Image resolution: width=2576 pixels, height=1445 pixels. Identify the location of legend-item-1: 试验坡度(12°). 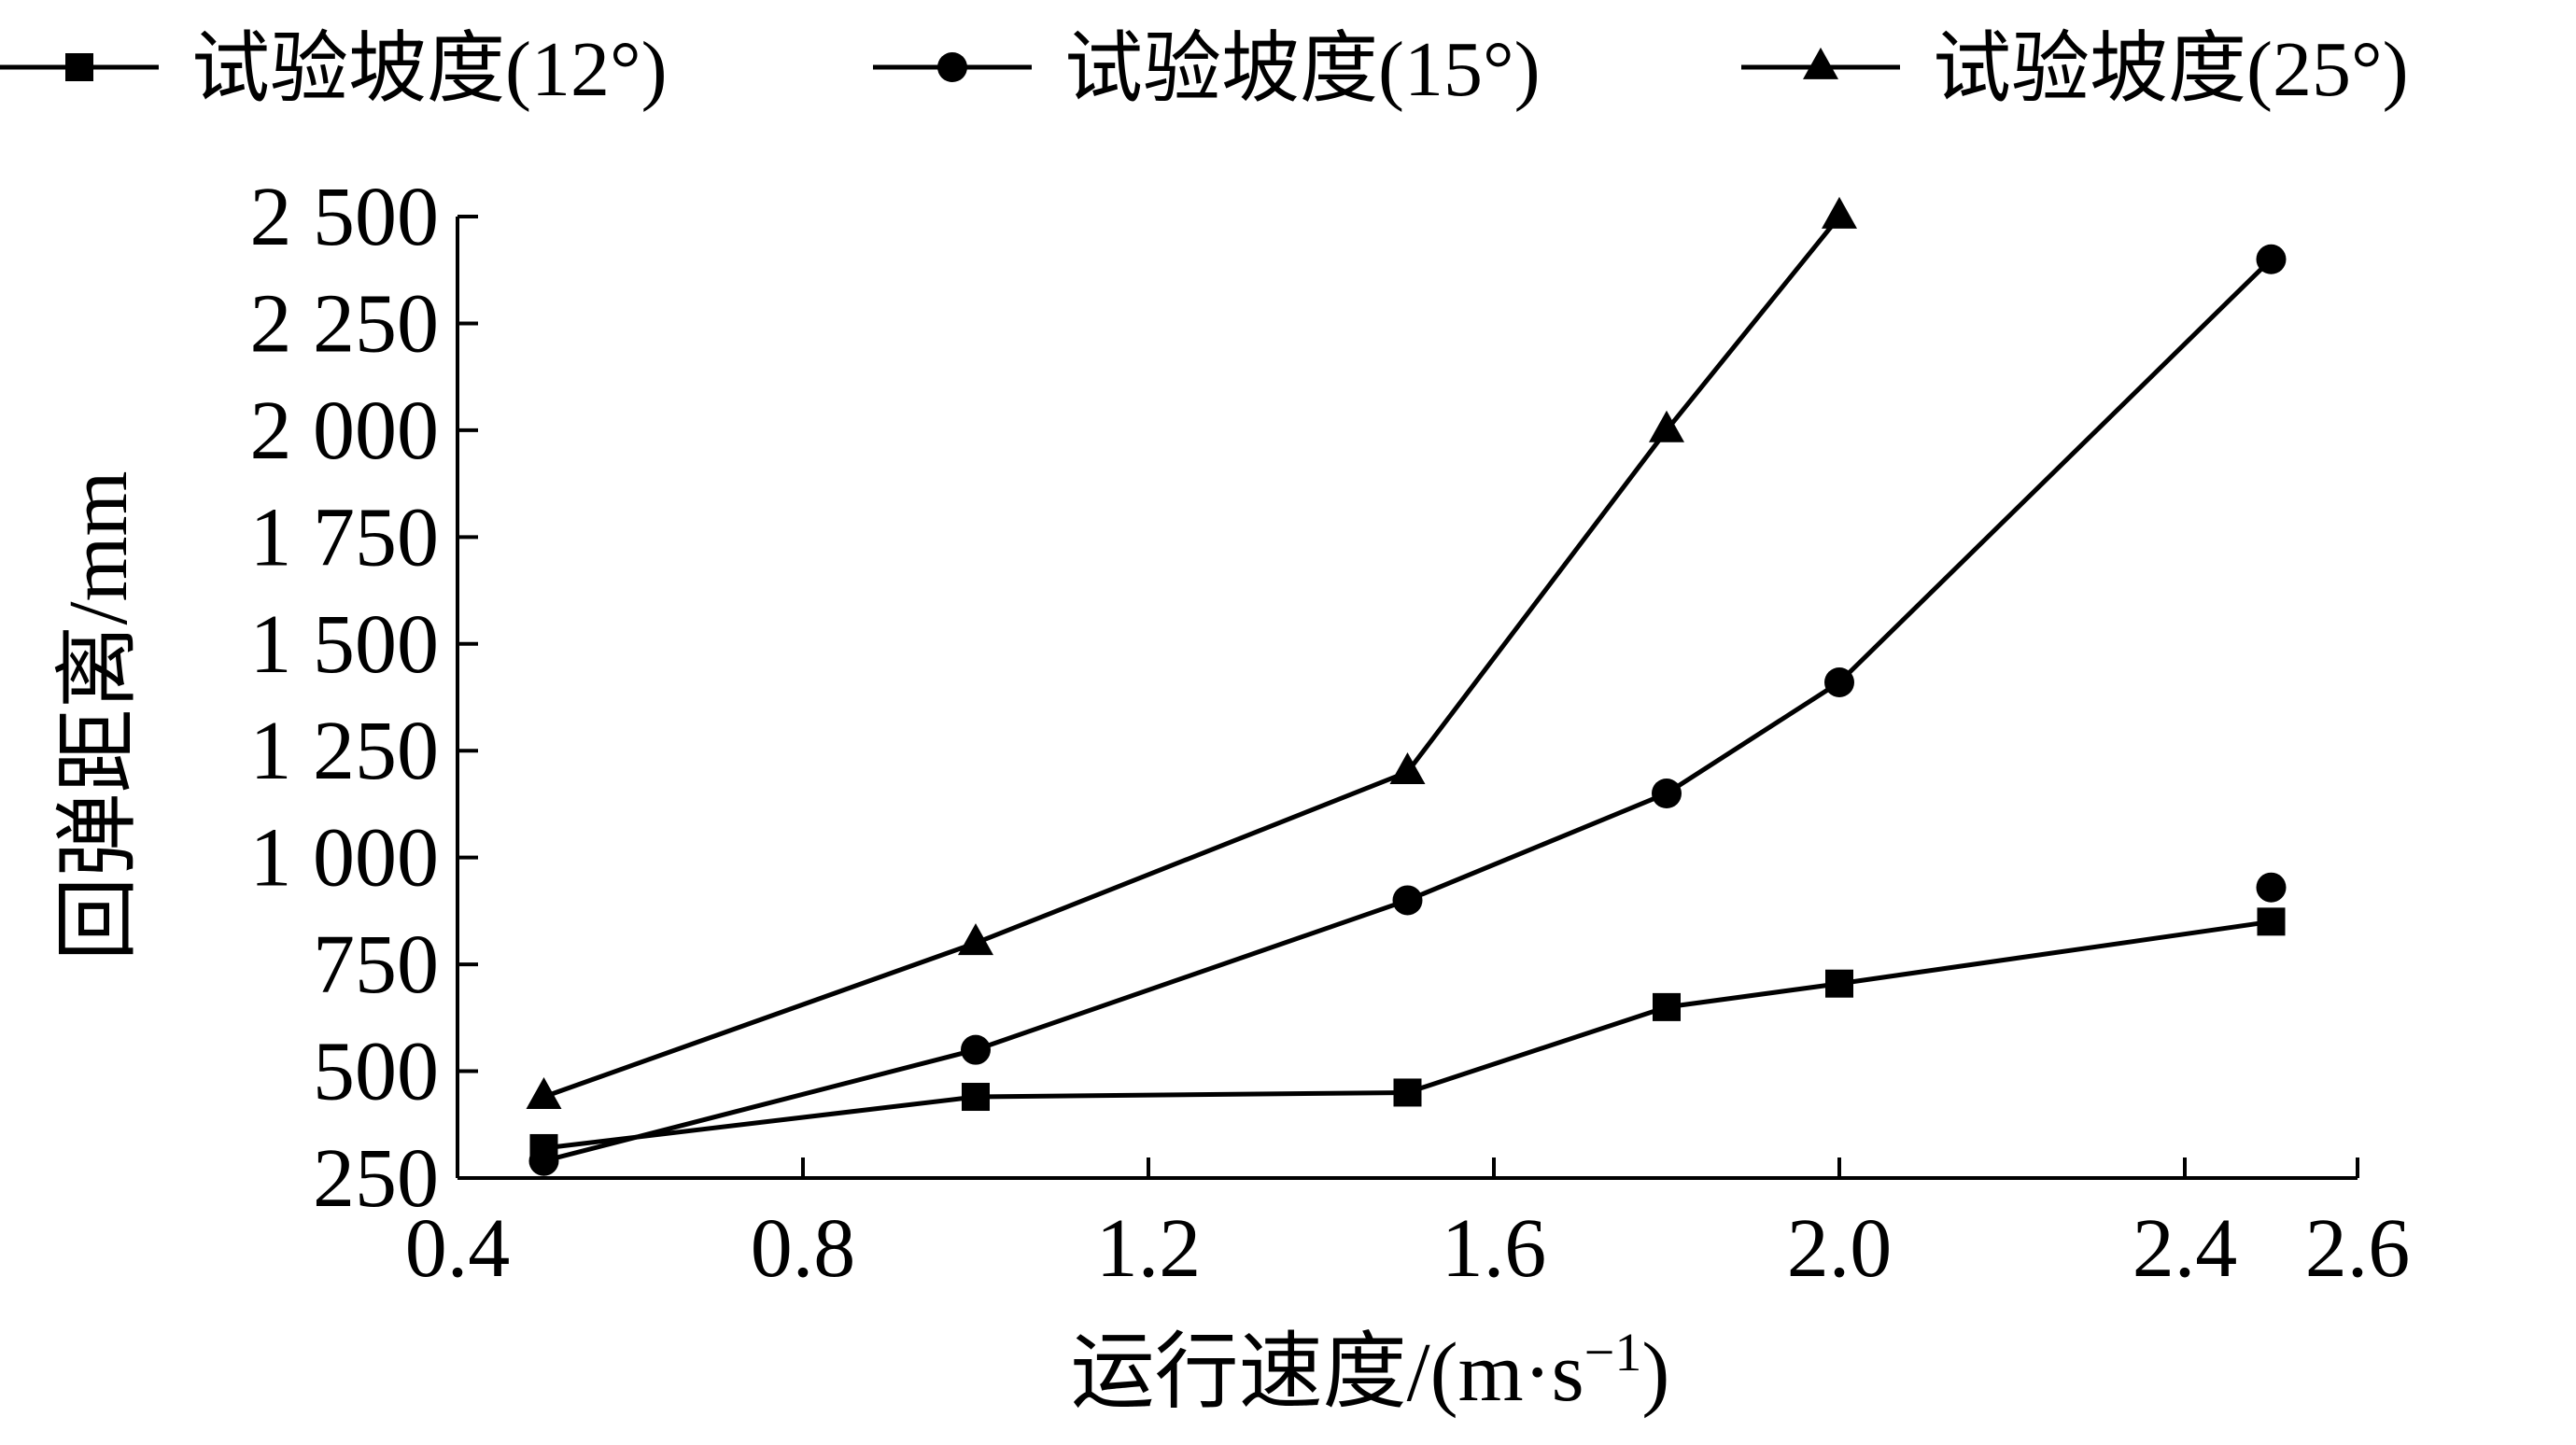
(334, 69).